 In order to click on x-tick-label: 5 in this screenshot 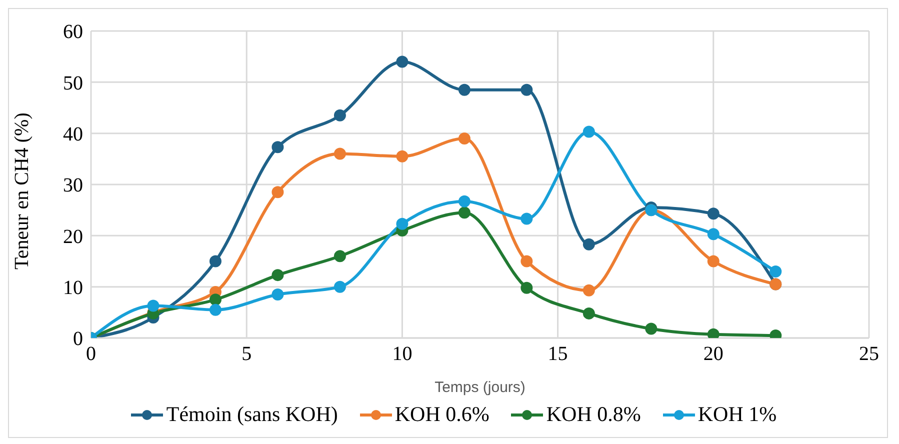, I will do `click(247, 354)`.